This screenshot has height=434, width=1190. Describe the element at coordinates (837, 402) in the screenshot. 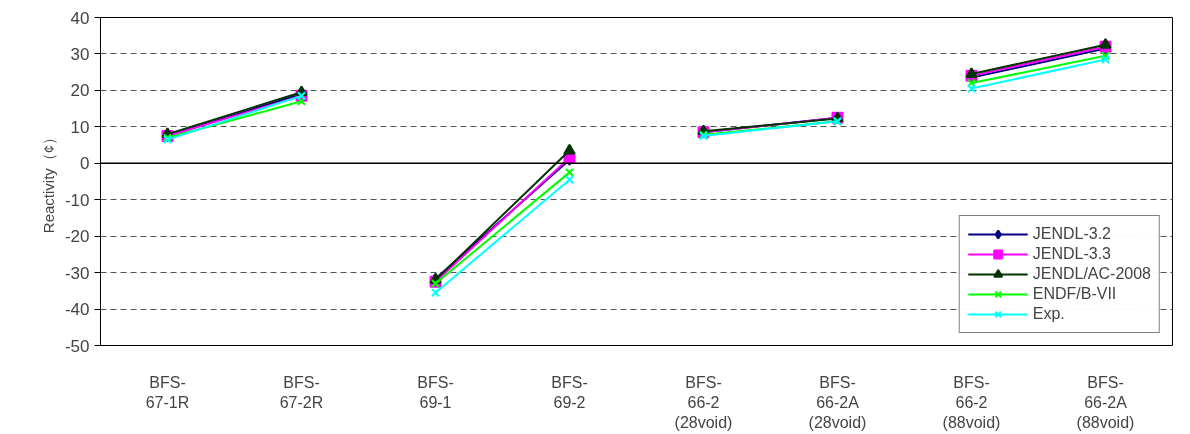

I see `x-tick-label: BFS- 66-2A (28void)` at that location.